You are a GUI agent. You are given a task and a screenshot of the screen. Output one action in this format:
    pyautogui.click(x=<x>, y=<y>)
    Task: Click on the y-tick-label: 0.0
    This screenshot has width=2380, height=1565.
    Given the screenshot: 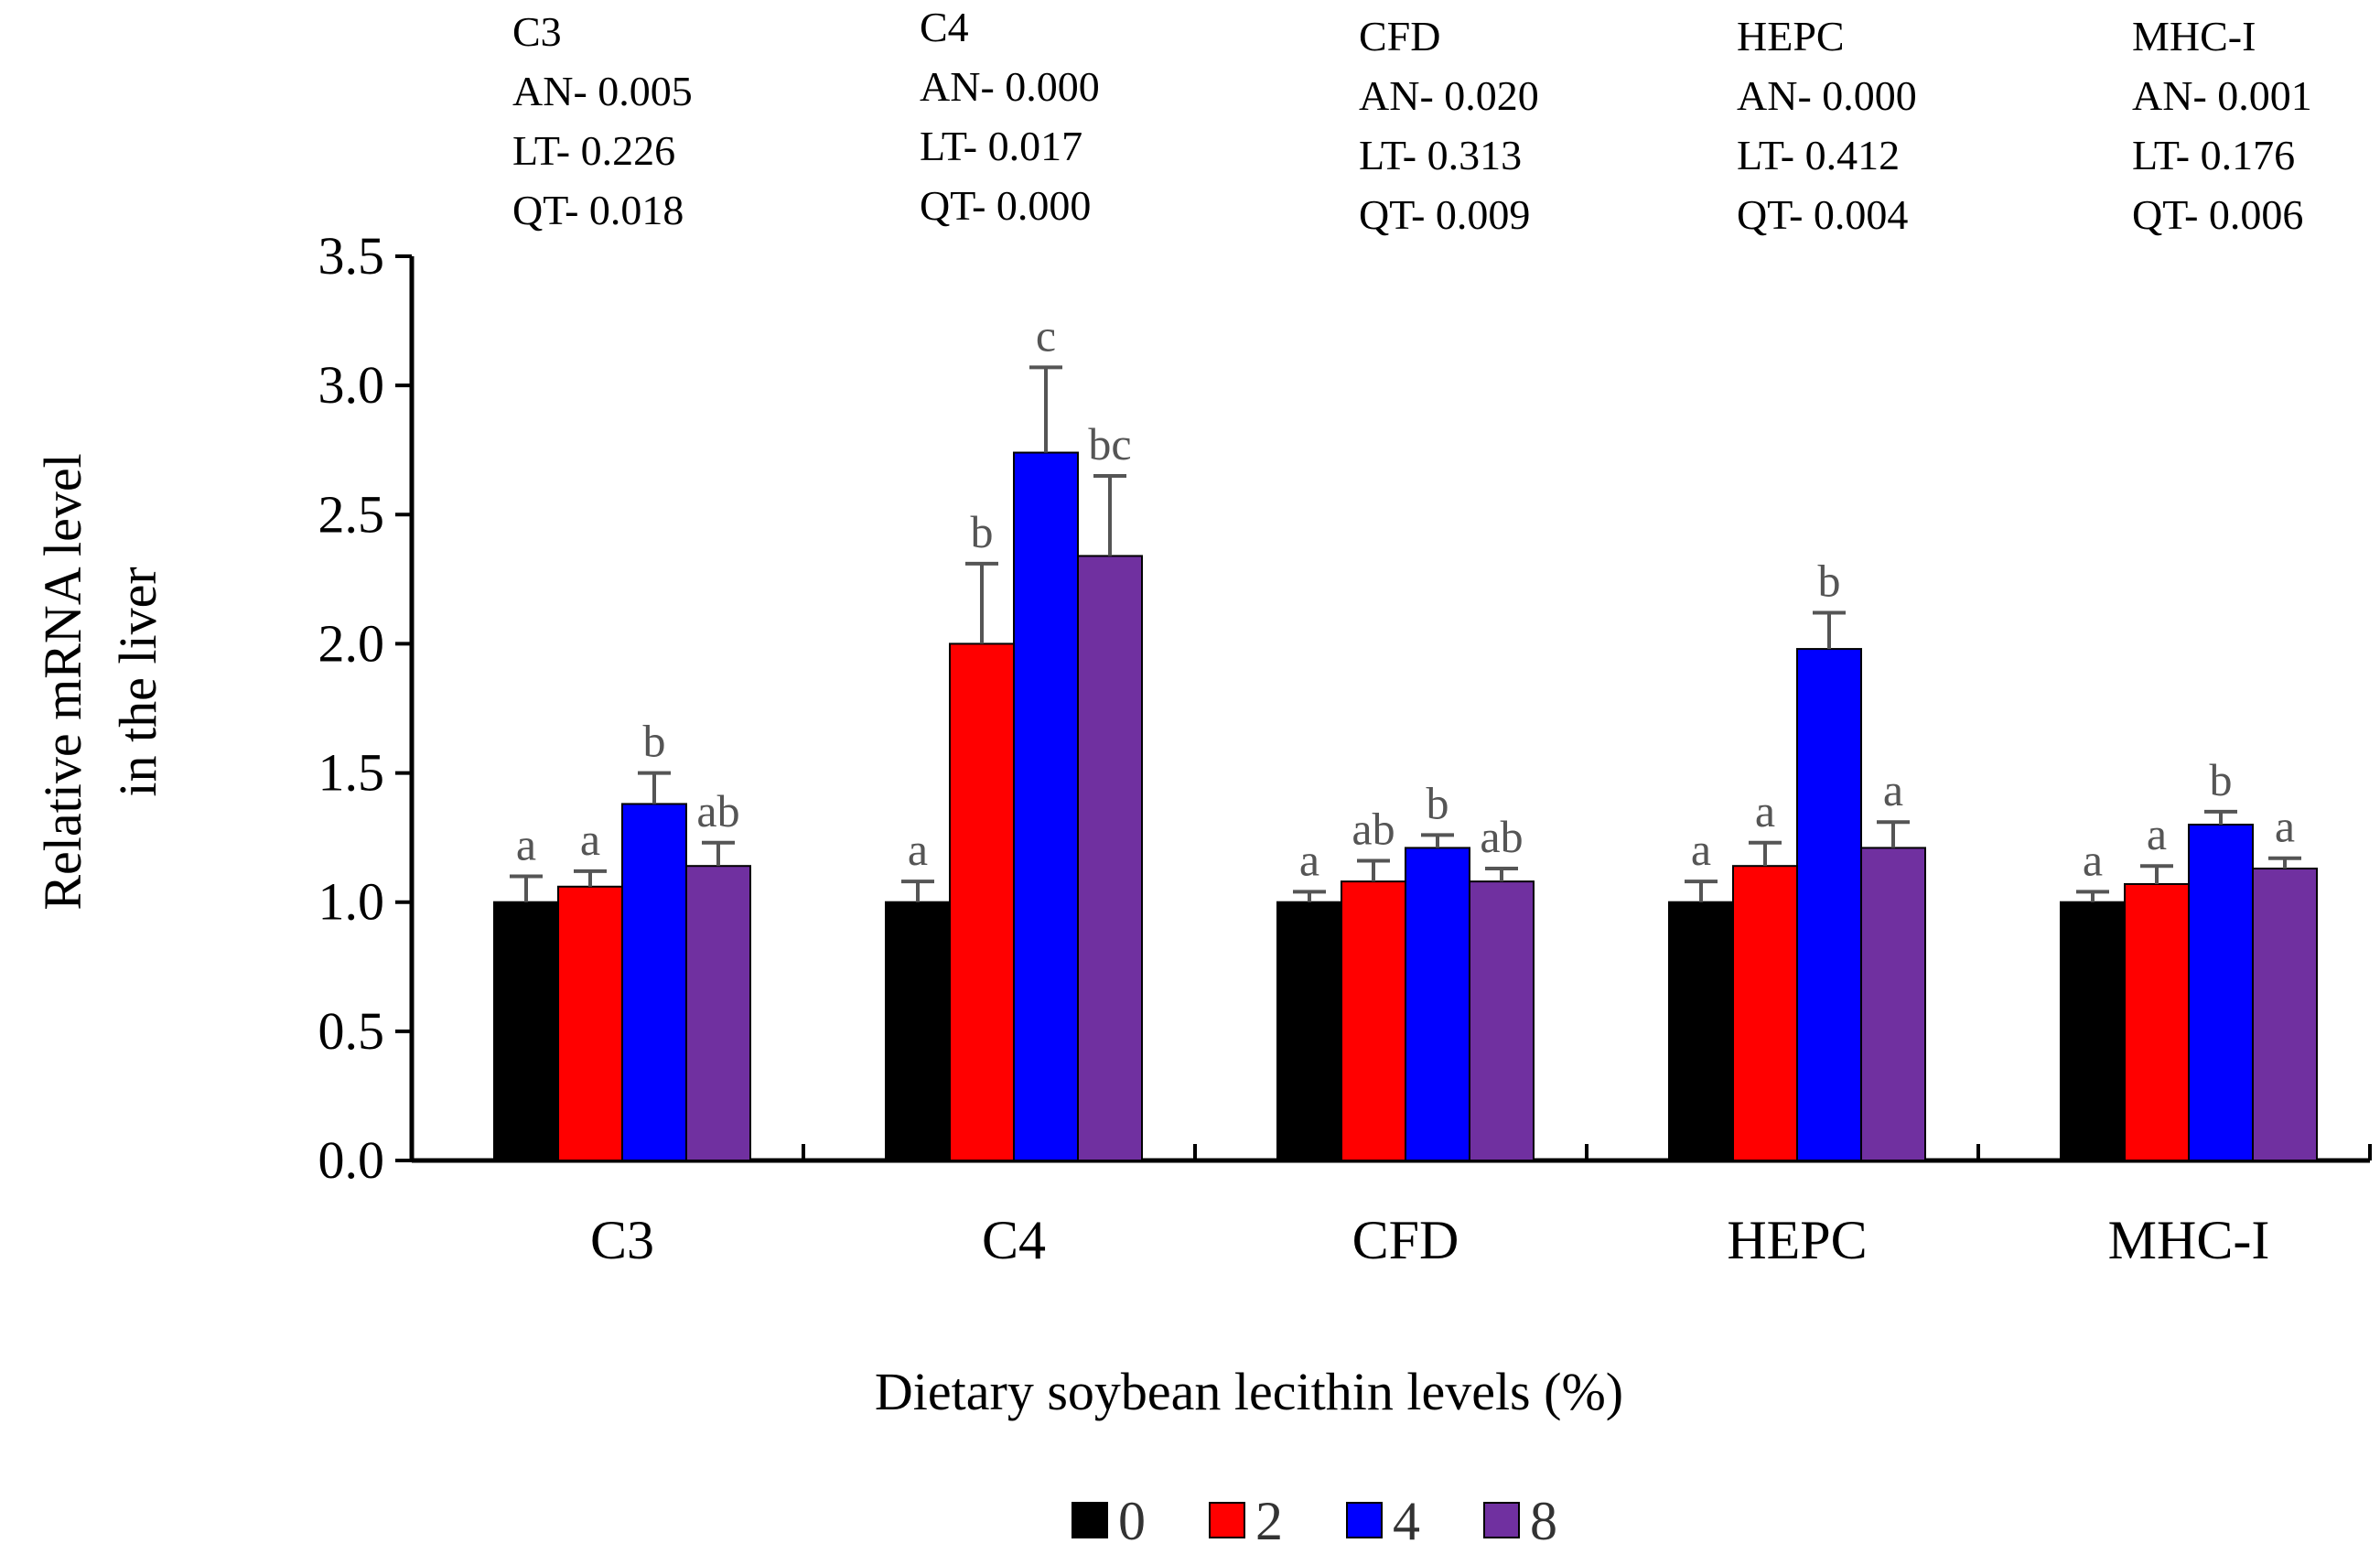 What is the action you would take?
    pyautogui.click(x=351, y=1160)
    